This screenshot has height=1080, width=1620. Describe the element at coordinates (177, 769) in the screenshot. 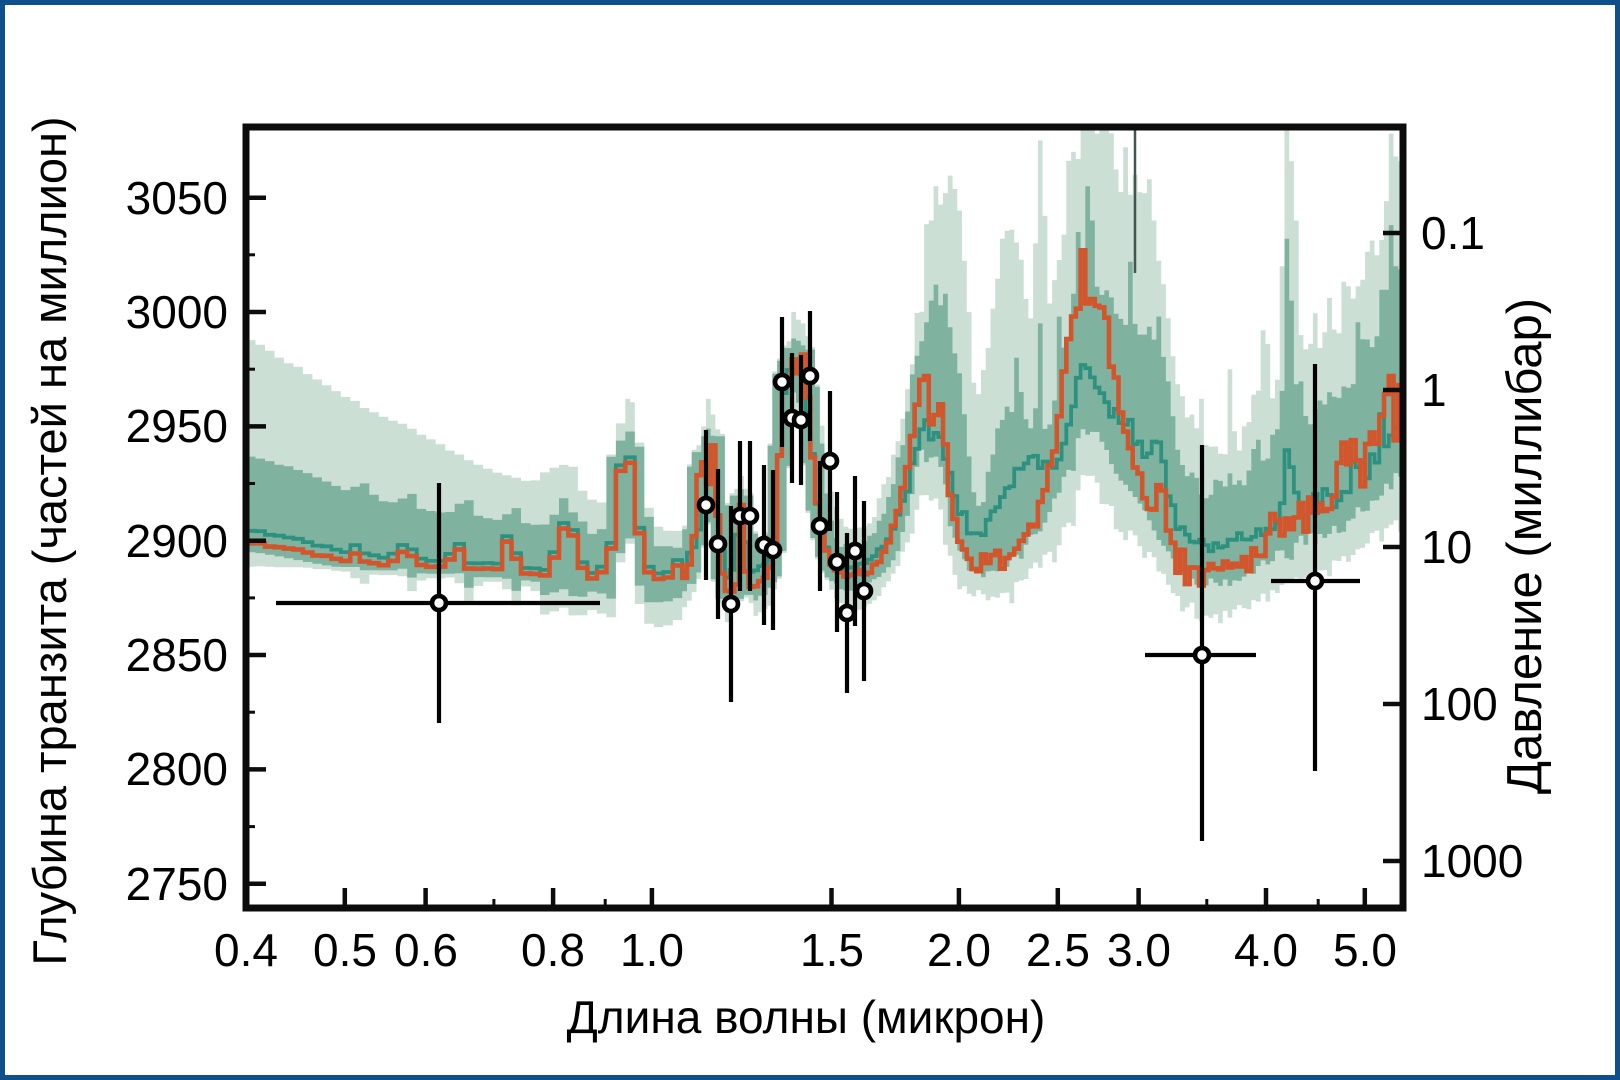

I see `svg-text: 2800` at that location.